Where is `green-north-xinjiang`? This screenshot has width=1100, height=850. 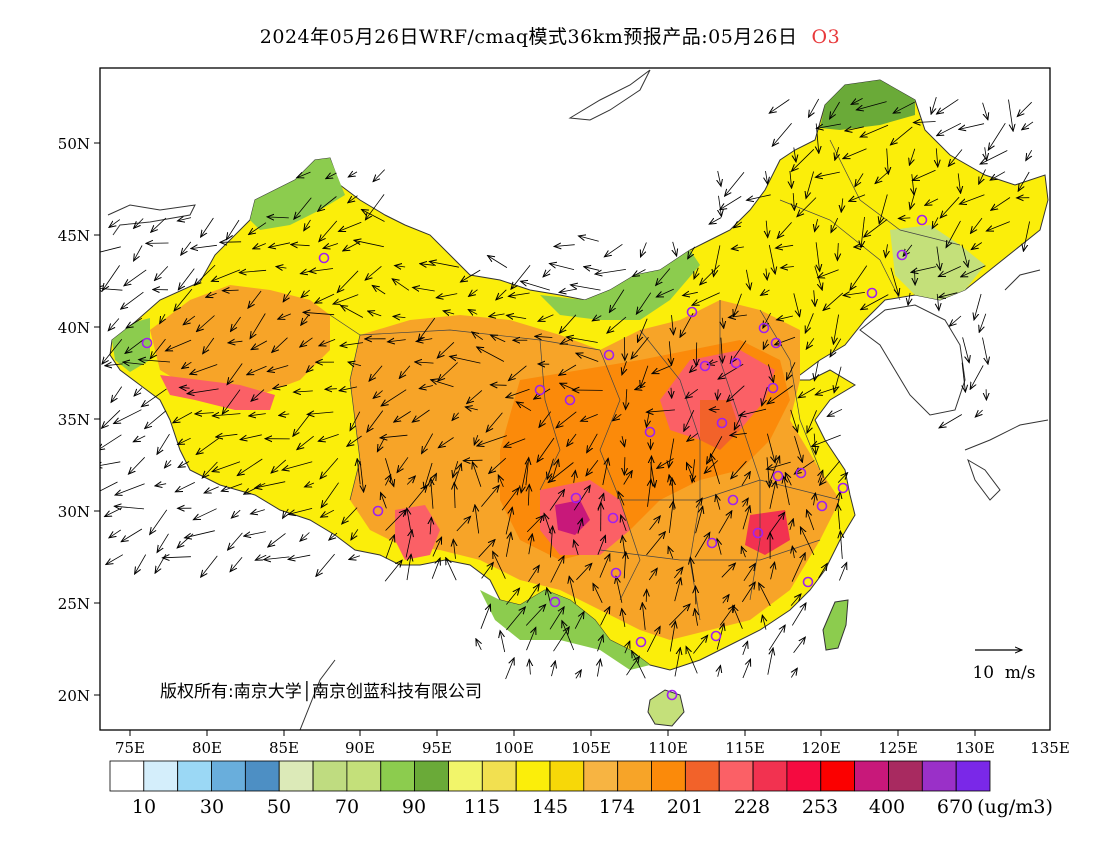
green-north-xinjiang is located at coordinates (297, 194).